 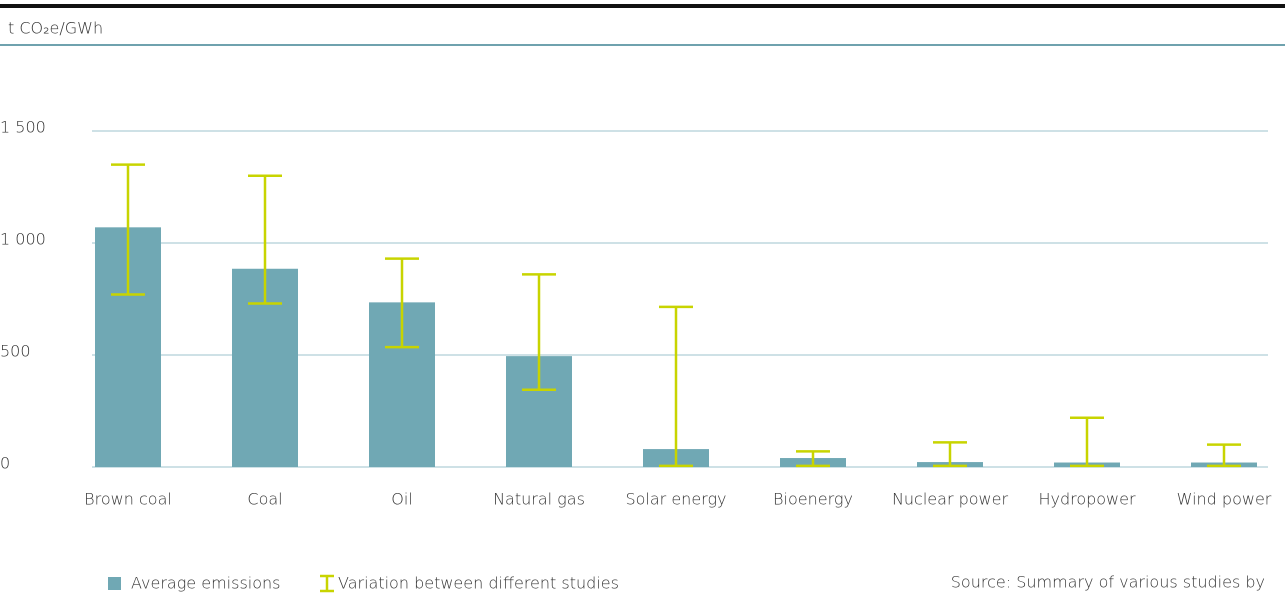 I want to click on x-tick-label: Bioenergy, so click(x=813, y=499).